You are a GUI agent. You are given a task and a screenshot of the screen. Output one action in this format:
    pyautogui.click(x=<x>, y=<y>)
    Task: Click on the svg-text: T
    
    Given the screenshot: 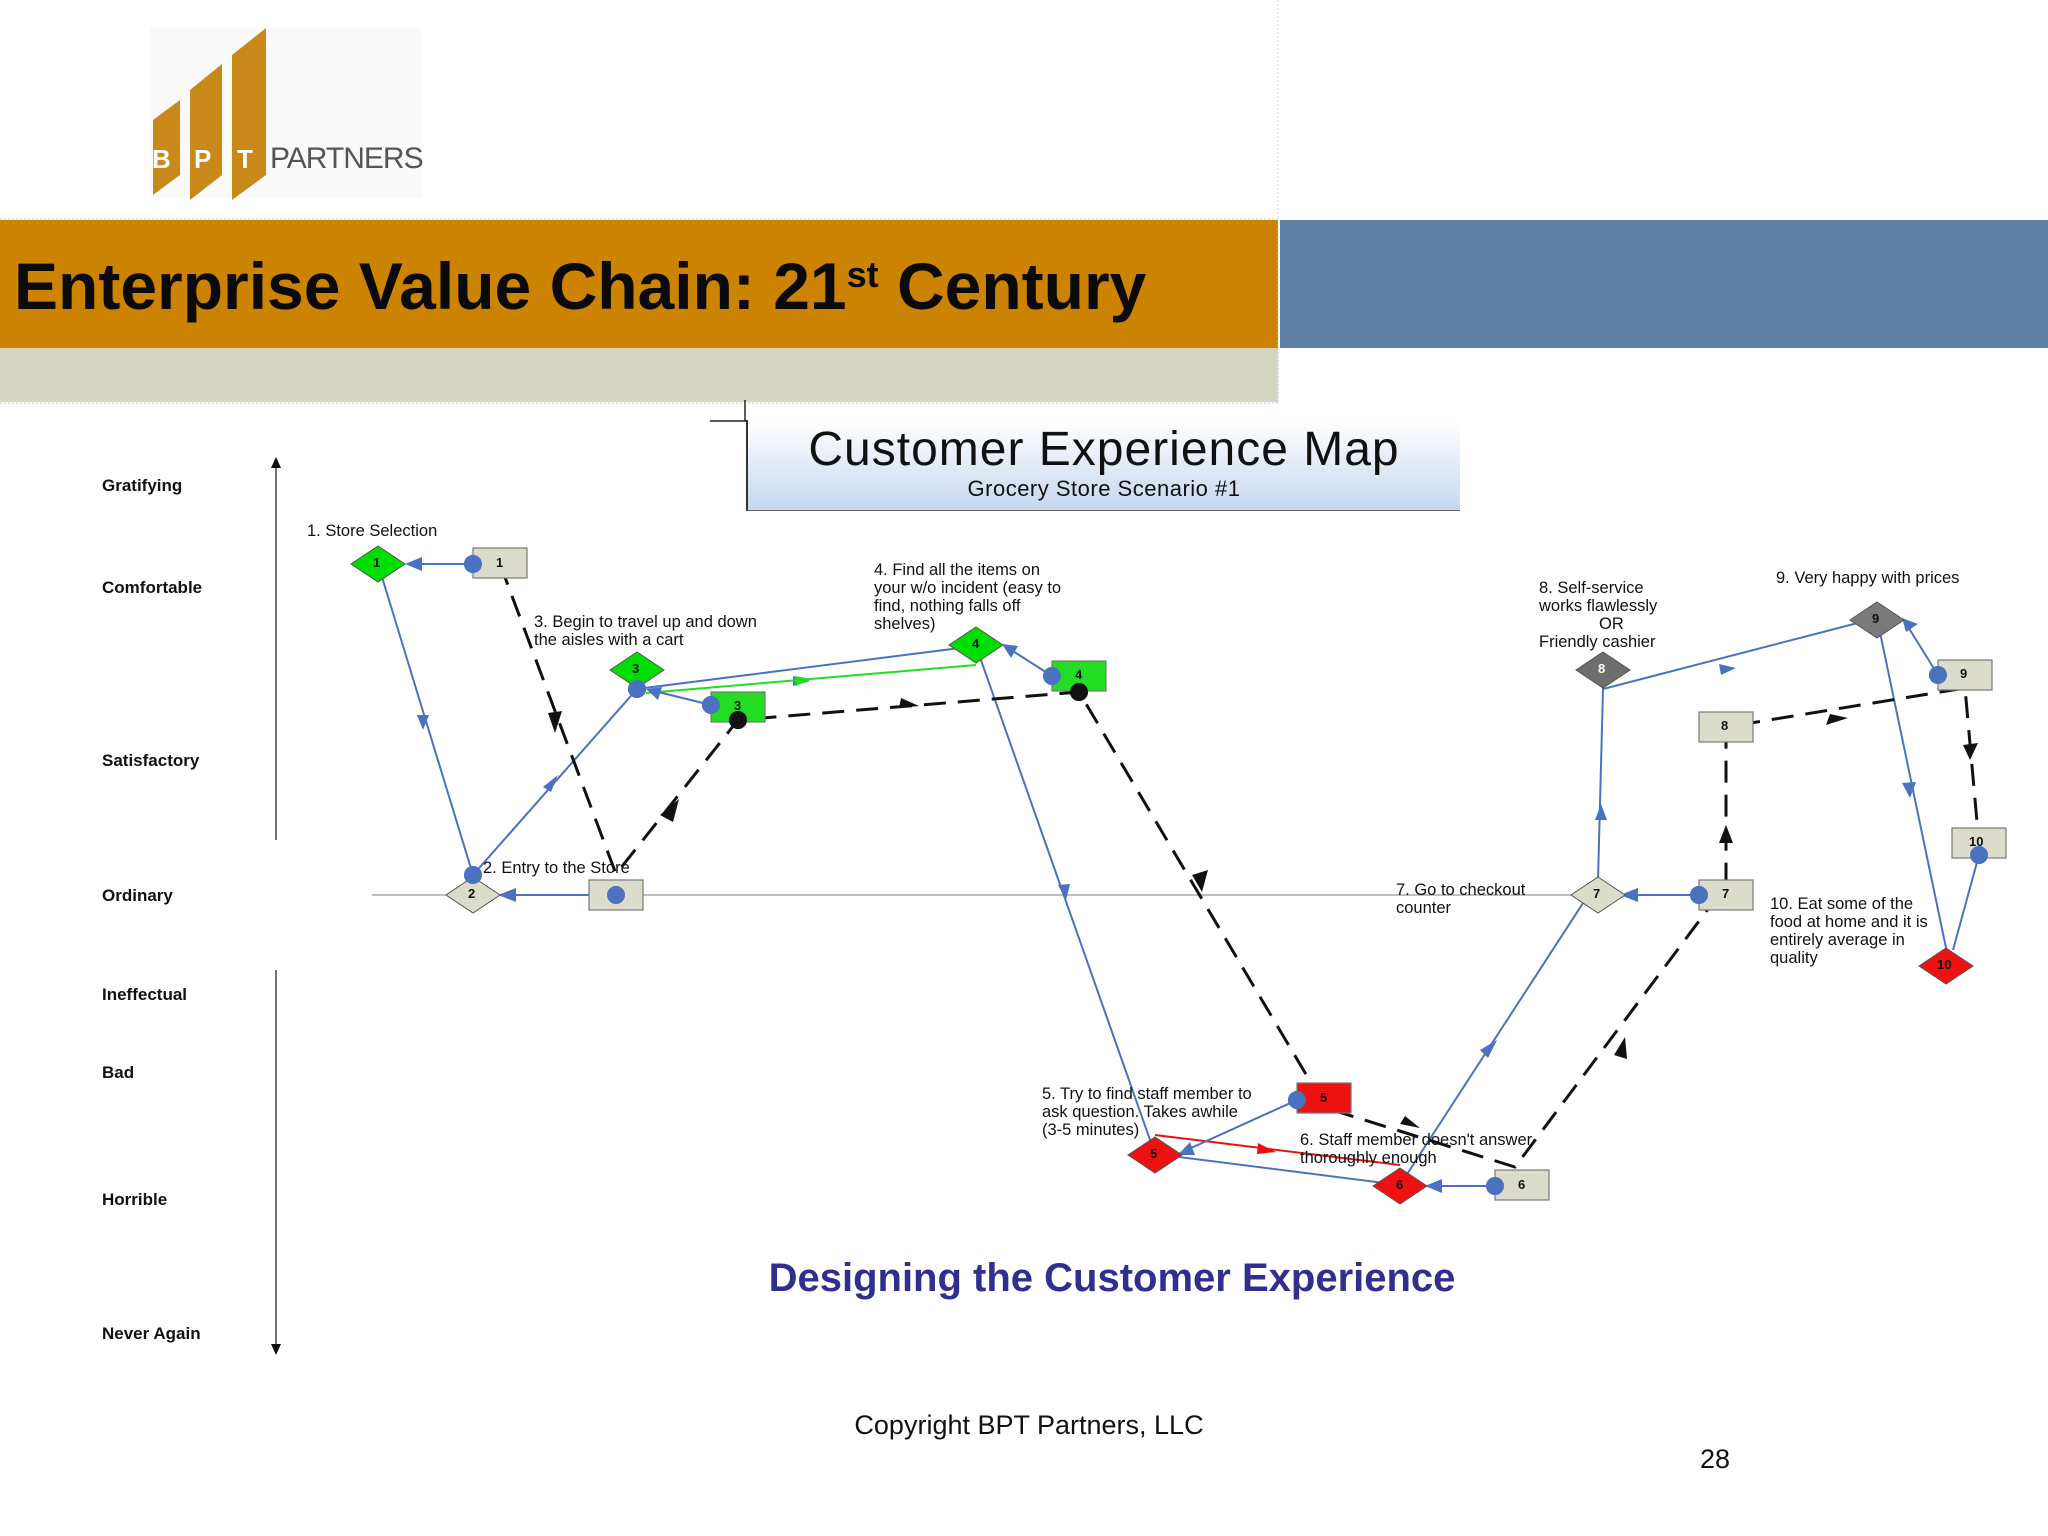 What is the action you would take?
    pyautogui.click(x=245, y=159)
    